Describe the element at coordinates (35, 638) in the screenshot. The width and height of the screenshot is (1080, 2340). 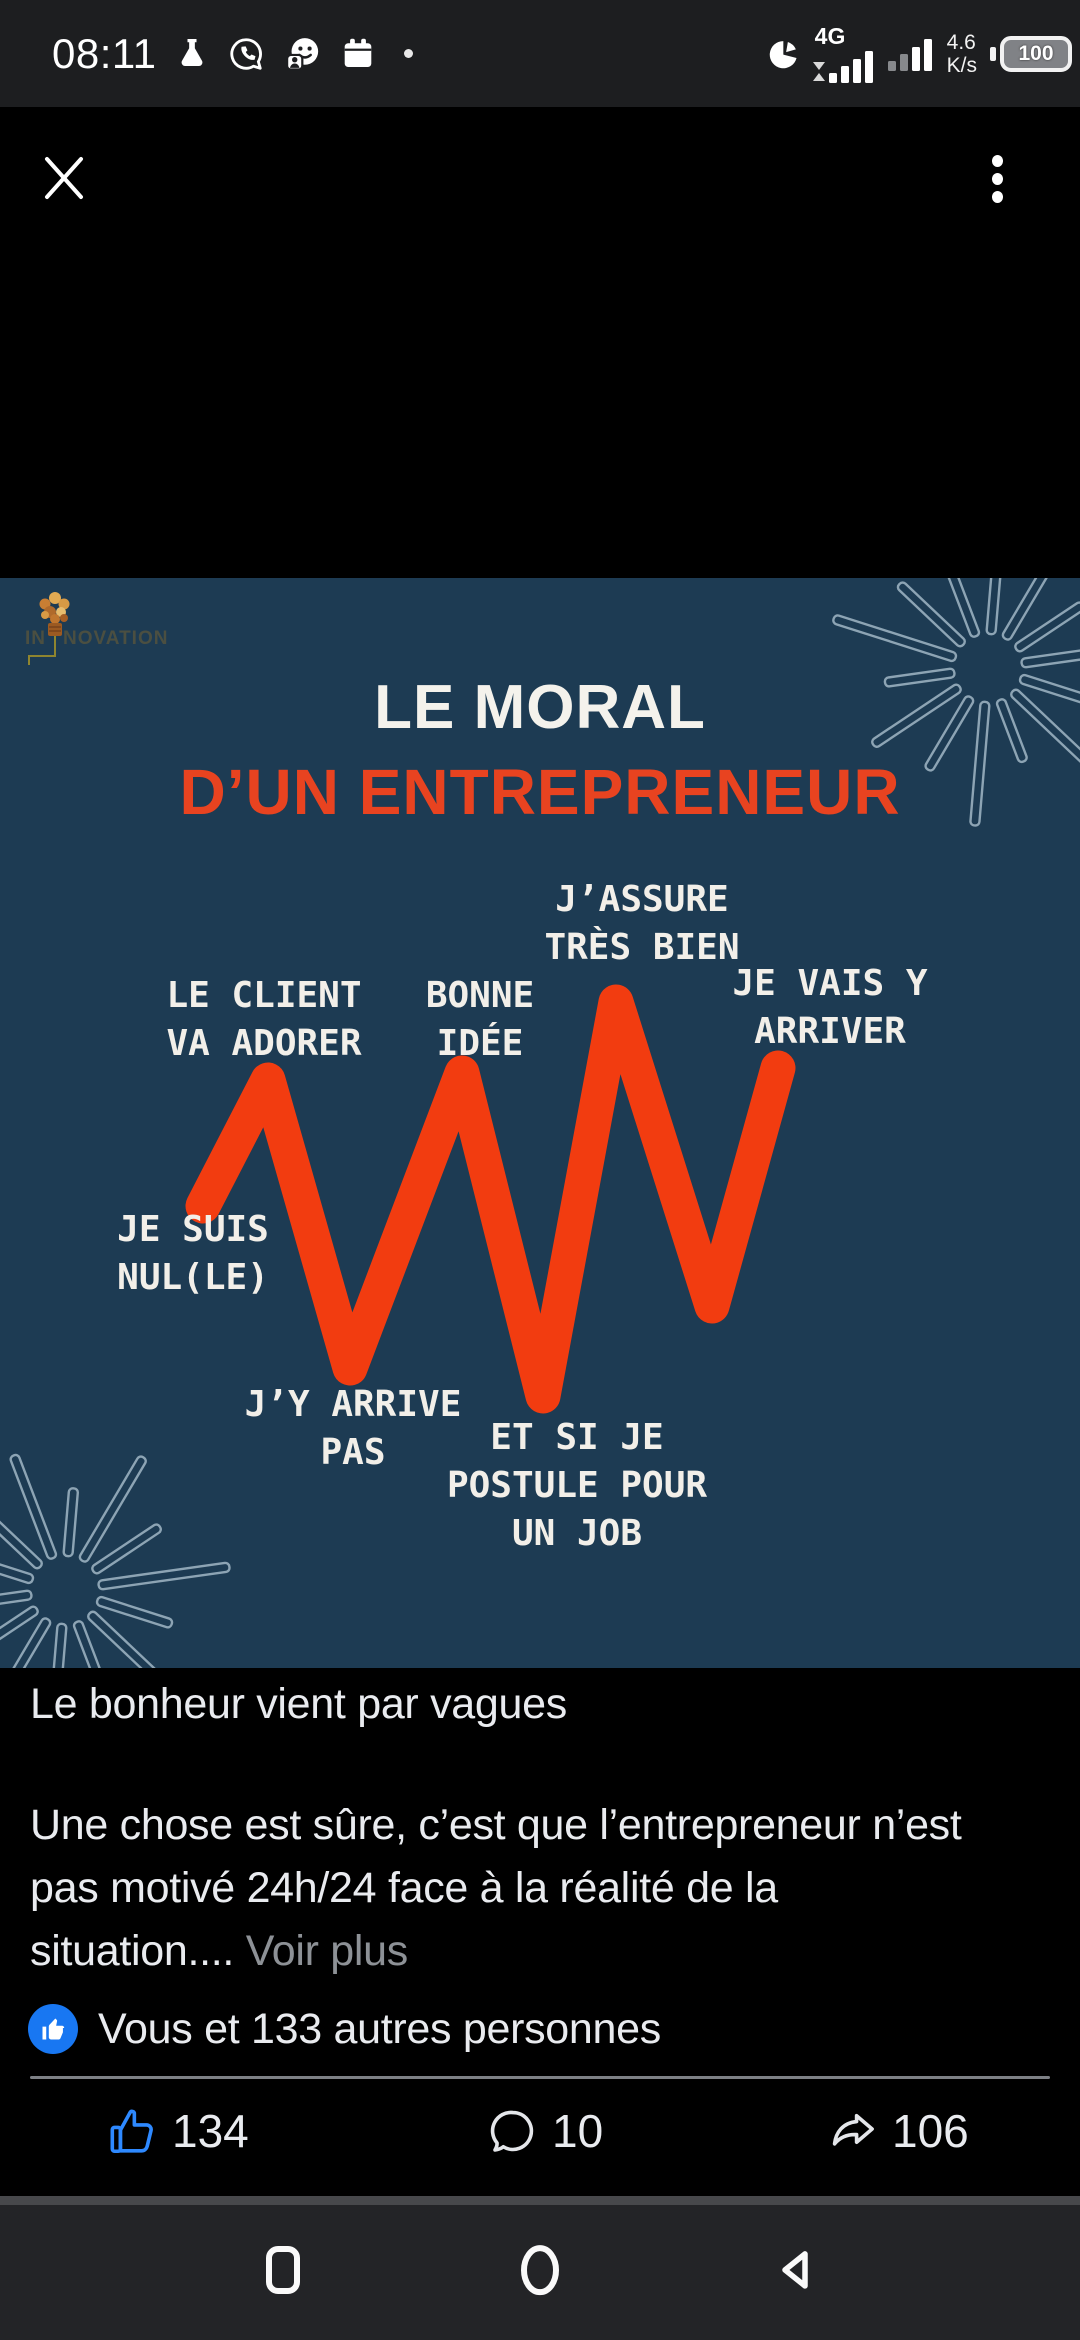
I see `logo-text-in: IN` at that location.